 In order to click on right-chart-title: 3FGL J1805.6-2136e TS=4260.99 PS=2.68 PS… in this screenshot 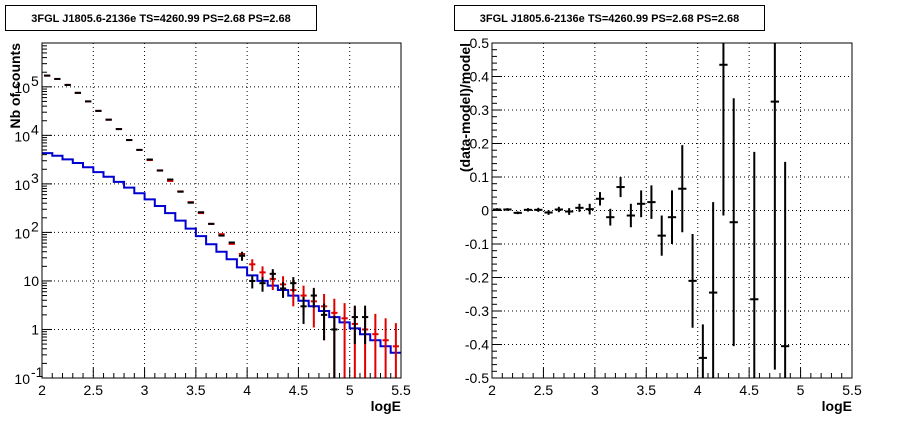, I will do `click(609, 18)`.